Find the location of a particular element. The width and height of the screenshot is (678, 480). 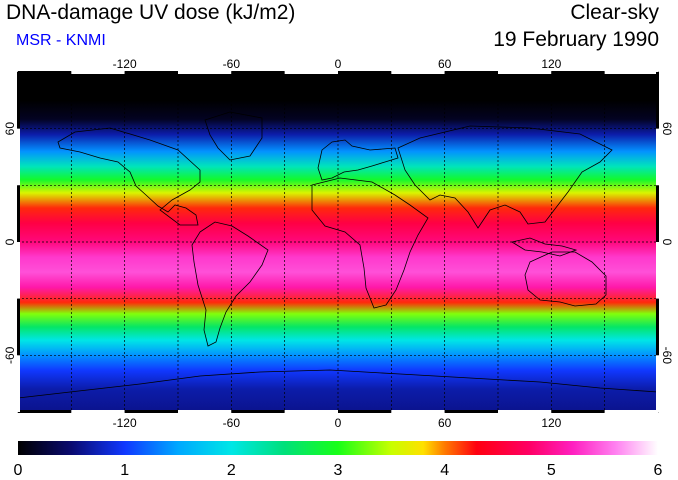

lat-tick-label-left: -60 is located at coordinates (10, 355).